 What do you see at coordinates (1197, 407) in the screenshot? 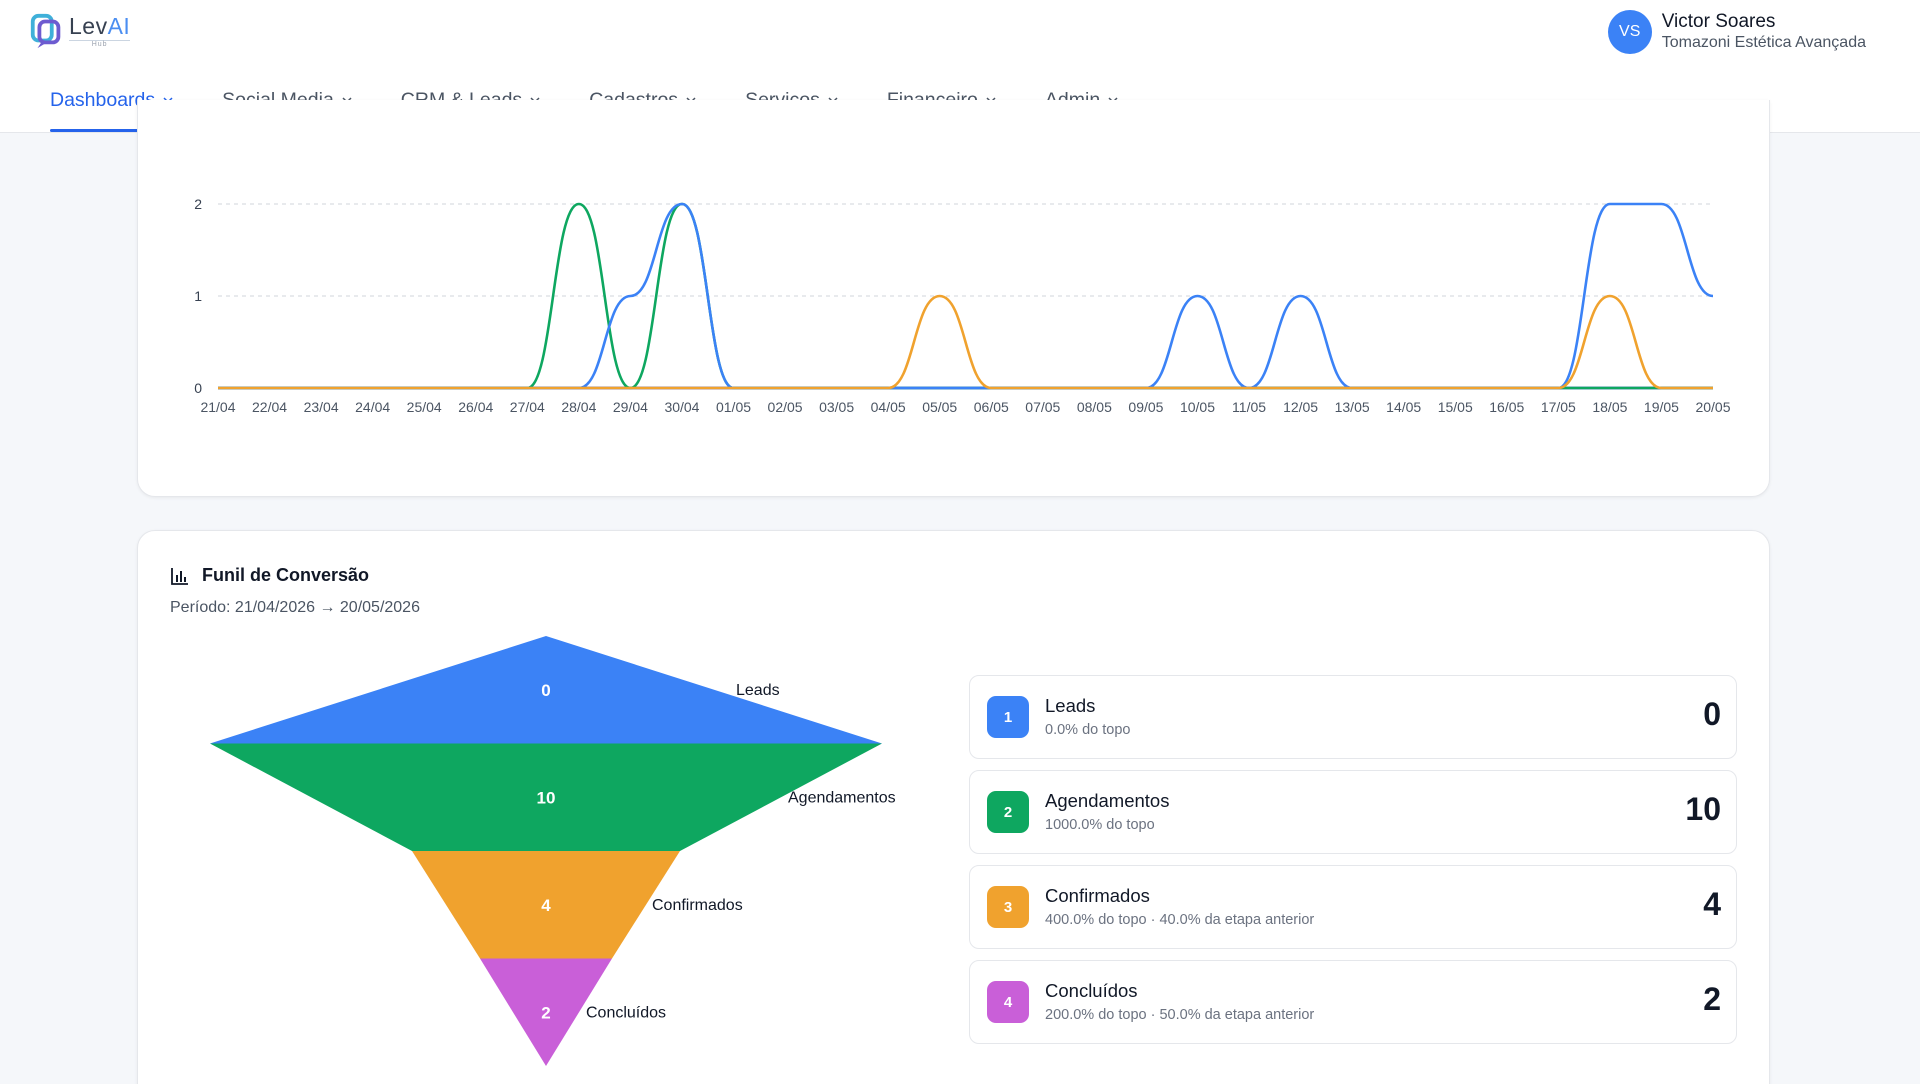
I see `x-tick-label: 10/05` at bounding box center [1197, 407].